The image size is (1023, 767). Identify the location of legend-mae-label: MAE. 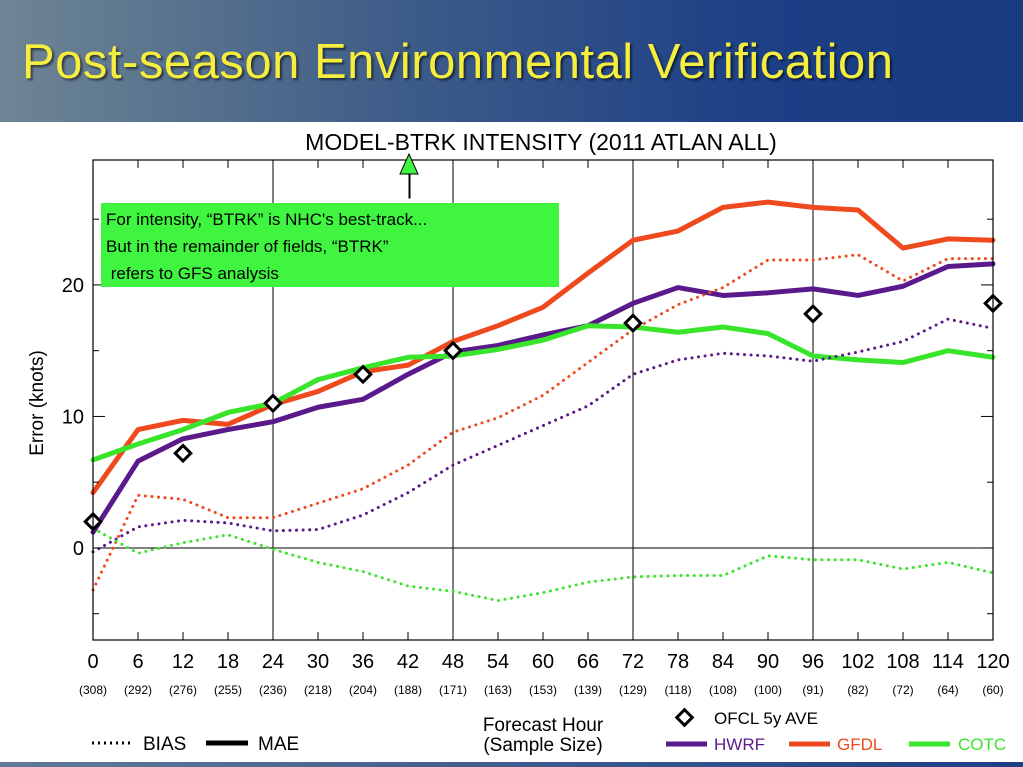
(278, 744).